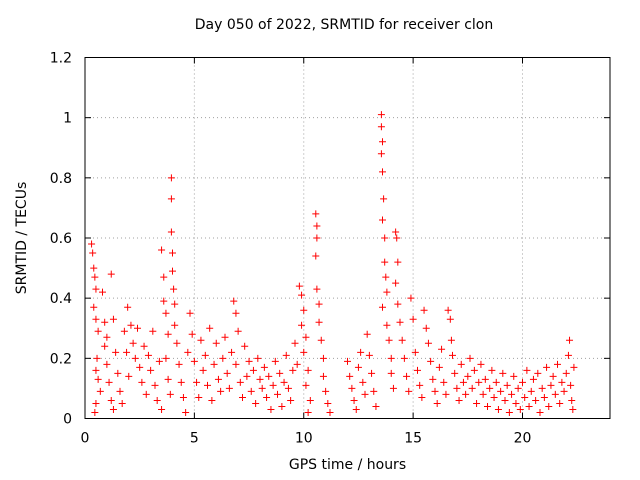 Image resolution: width=640 pixels, height=480 pixels. I want to click on y-tick-label: 0, so click(67, 420).